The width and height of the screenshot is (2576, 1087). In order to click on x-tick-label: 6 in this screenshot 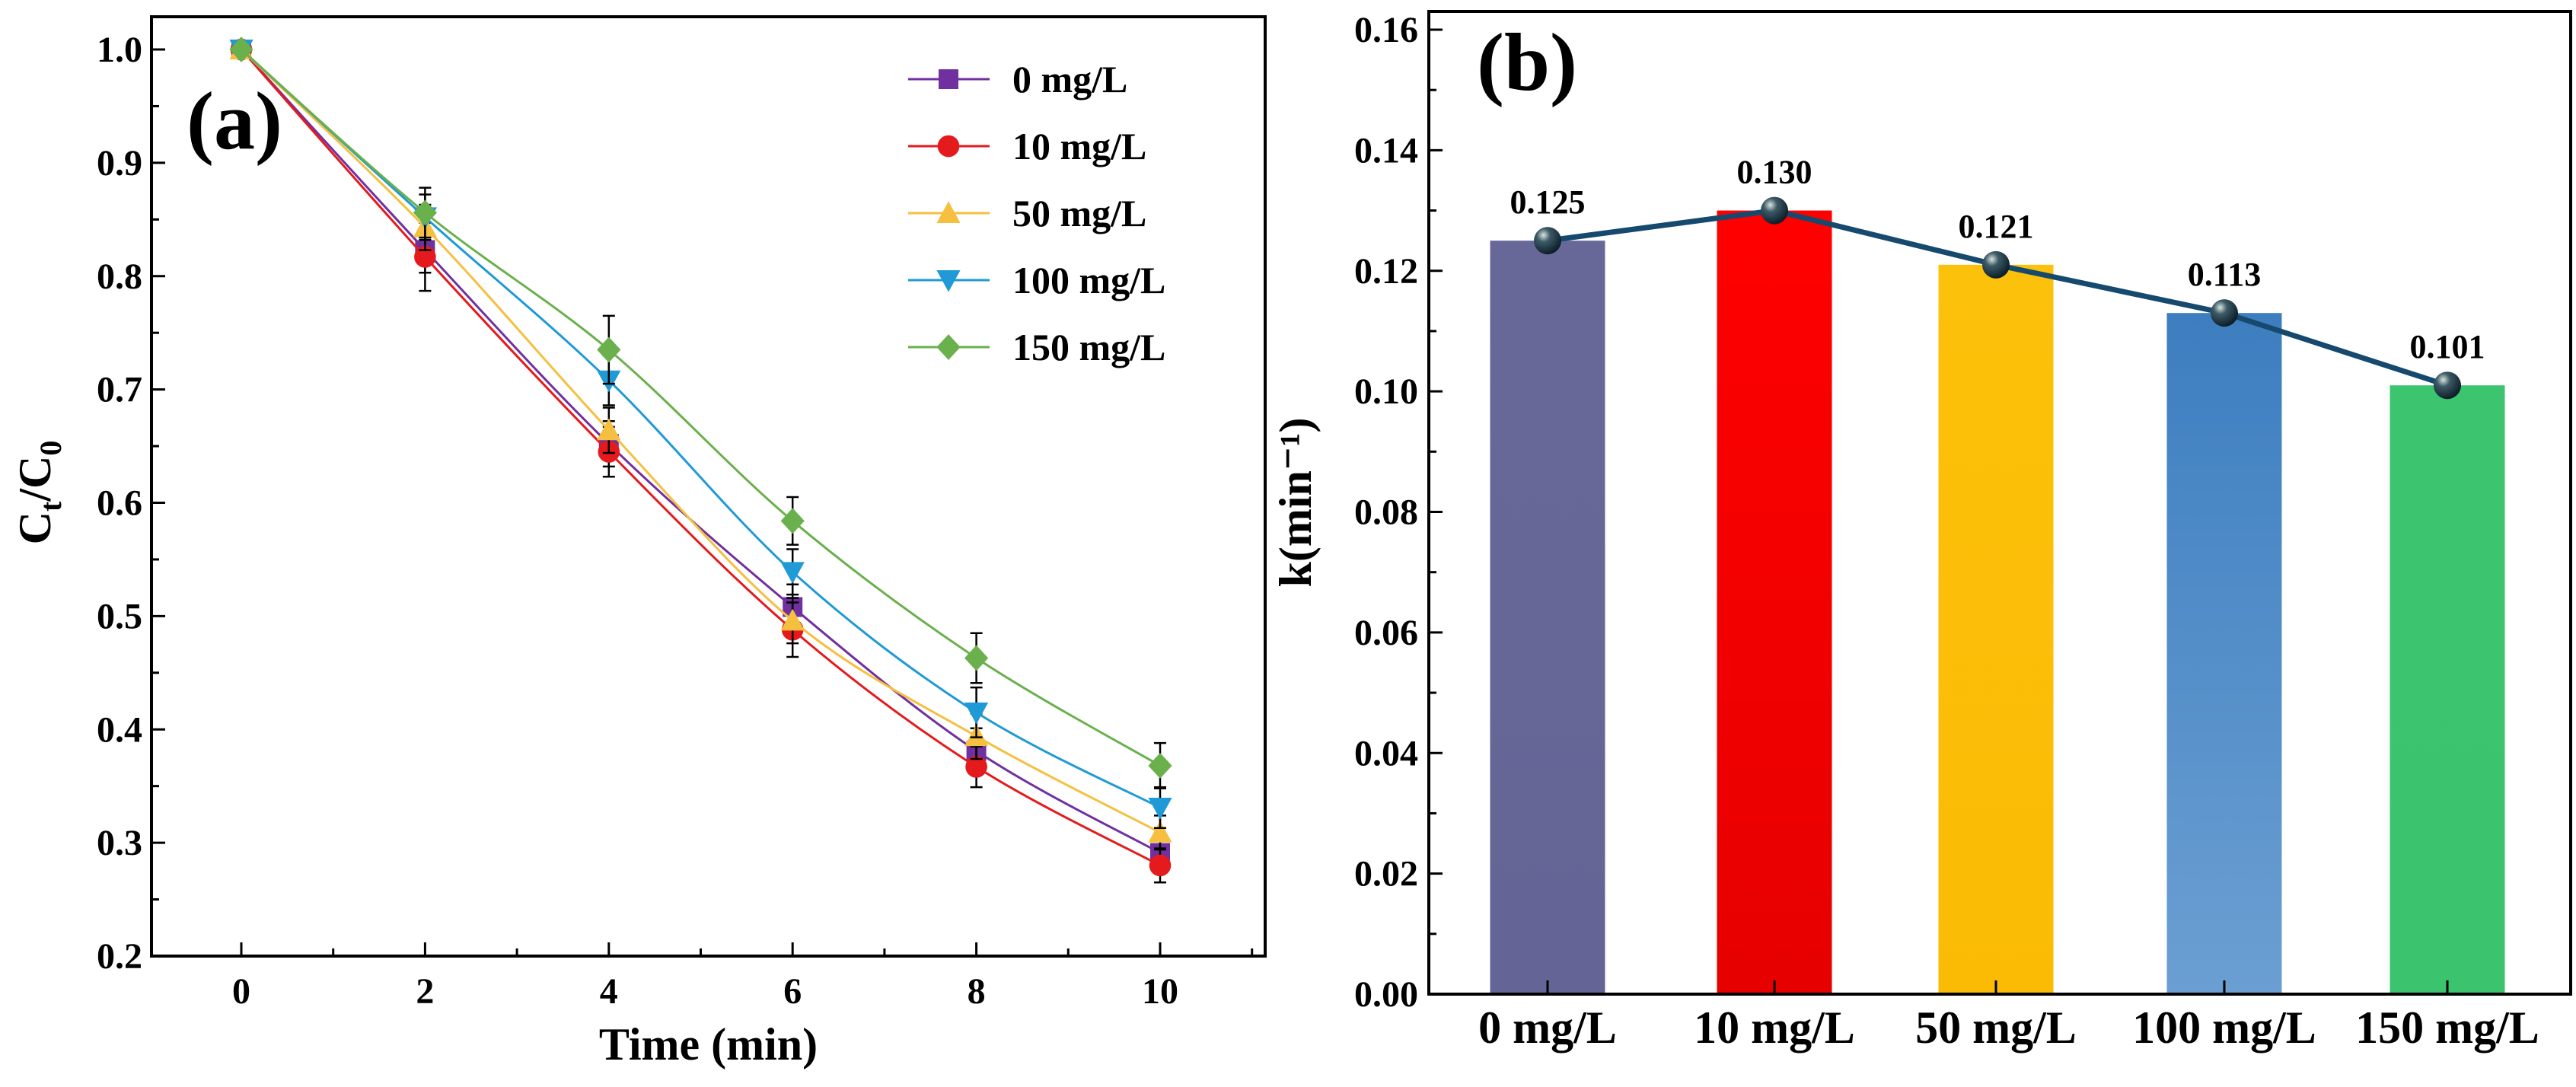, I will do `click(793, 991)`.